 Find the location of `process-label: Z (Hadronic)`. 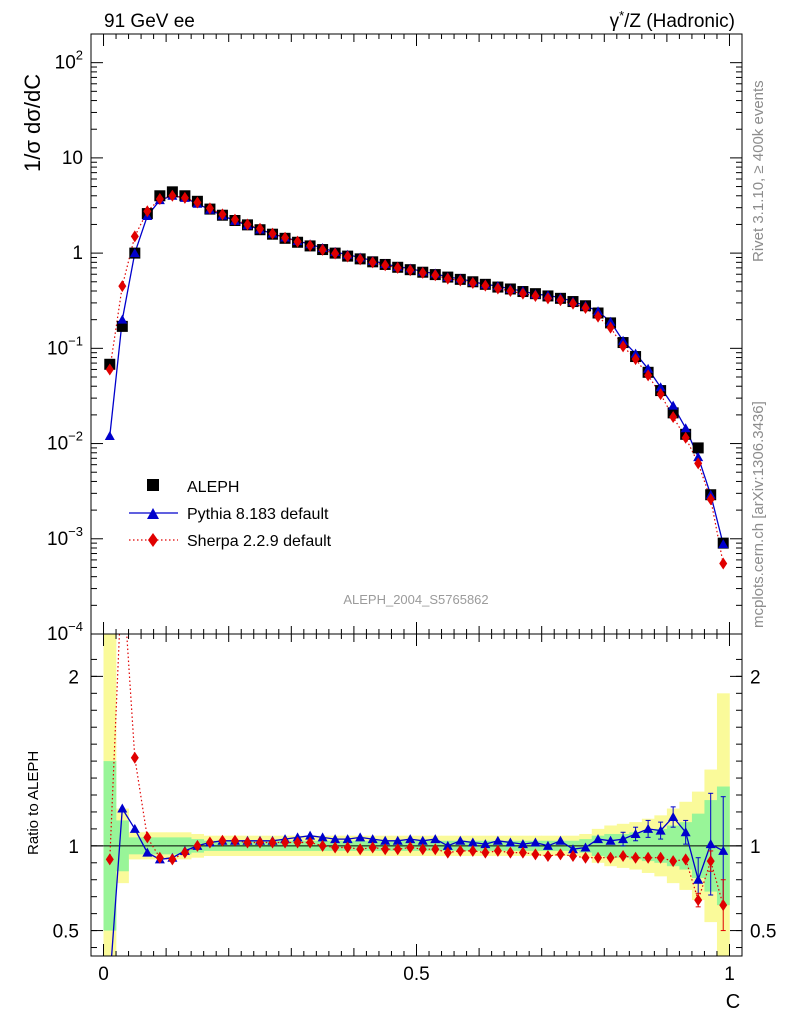

process-label: Z (Hadronic) is located at coordinates (682, 21).